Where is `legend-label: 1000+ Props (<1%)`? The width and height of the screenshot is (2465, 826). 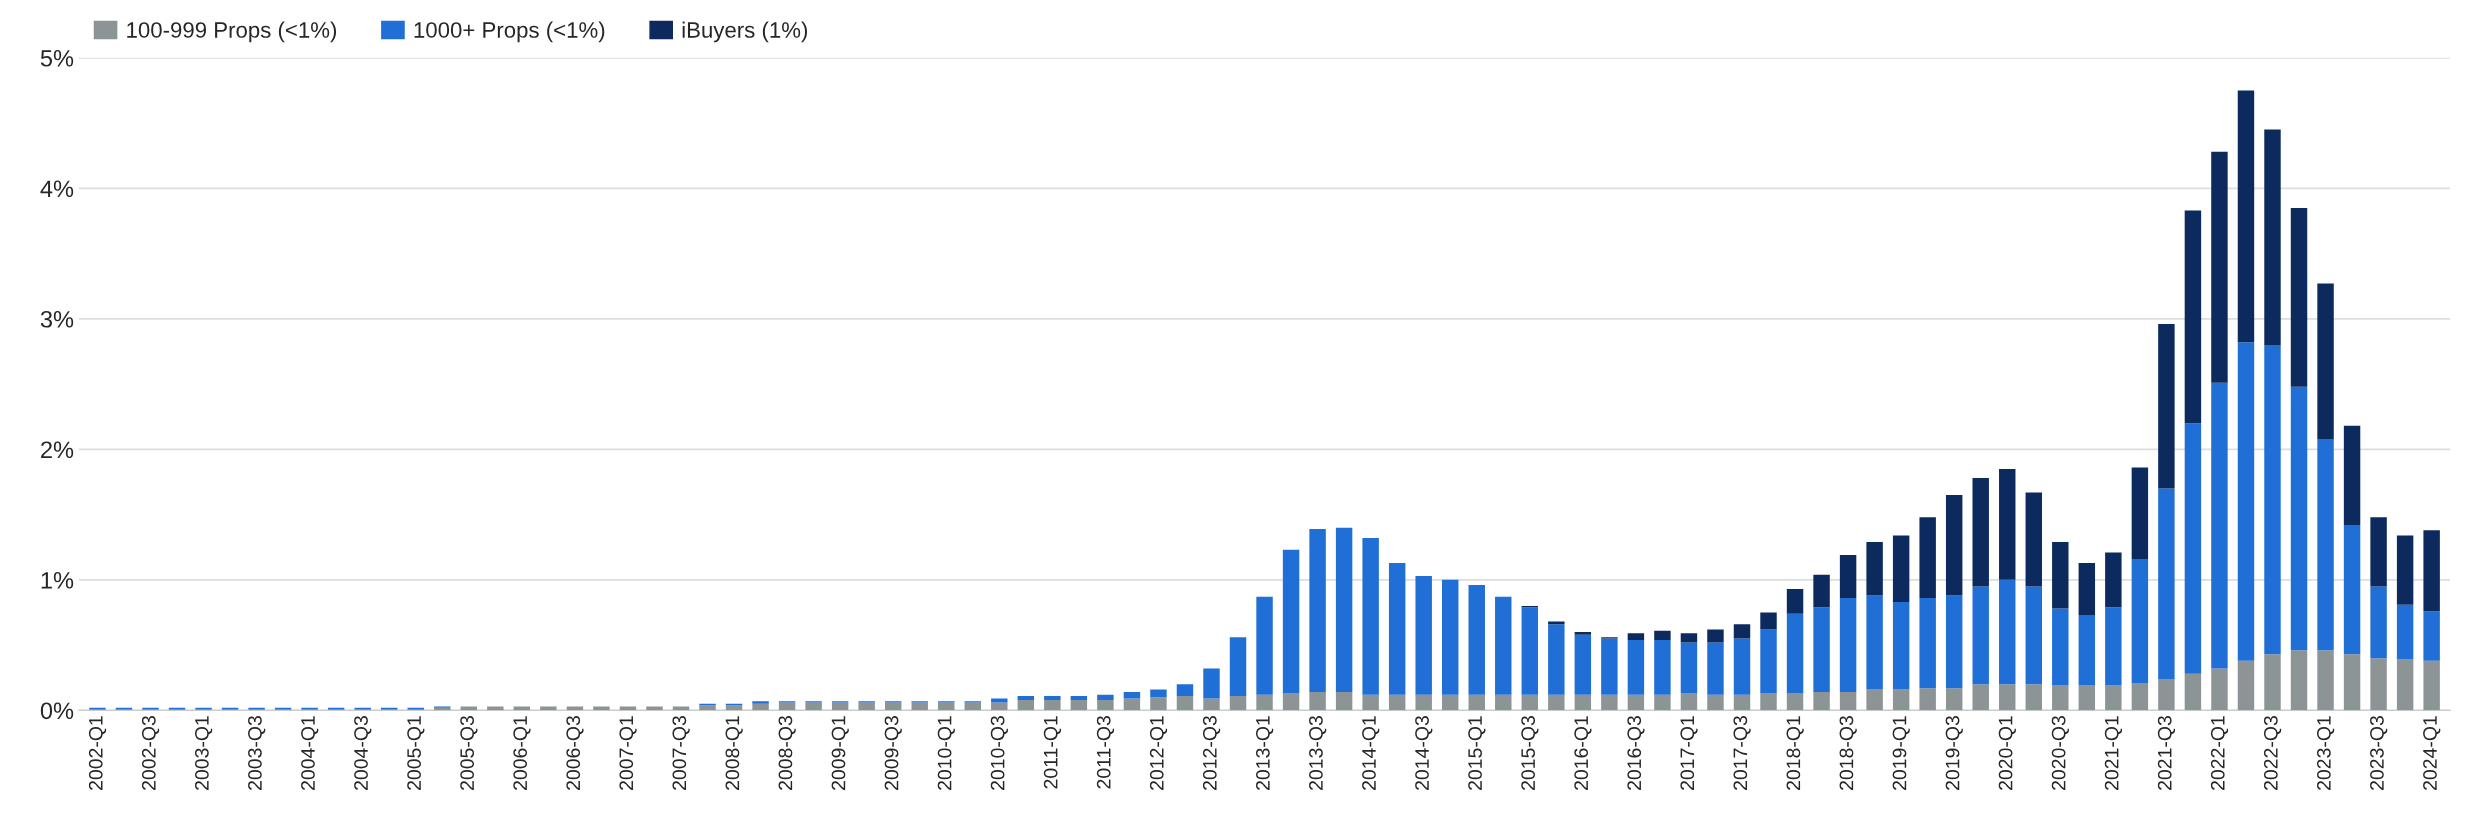
legend-label: 1000+ Props (<1%) is located at coordinates (509, 32).